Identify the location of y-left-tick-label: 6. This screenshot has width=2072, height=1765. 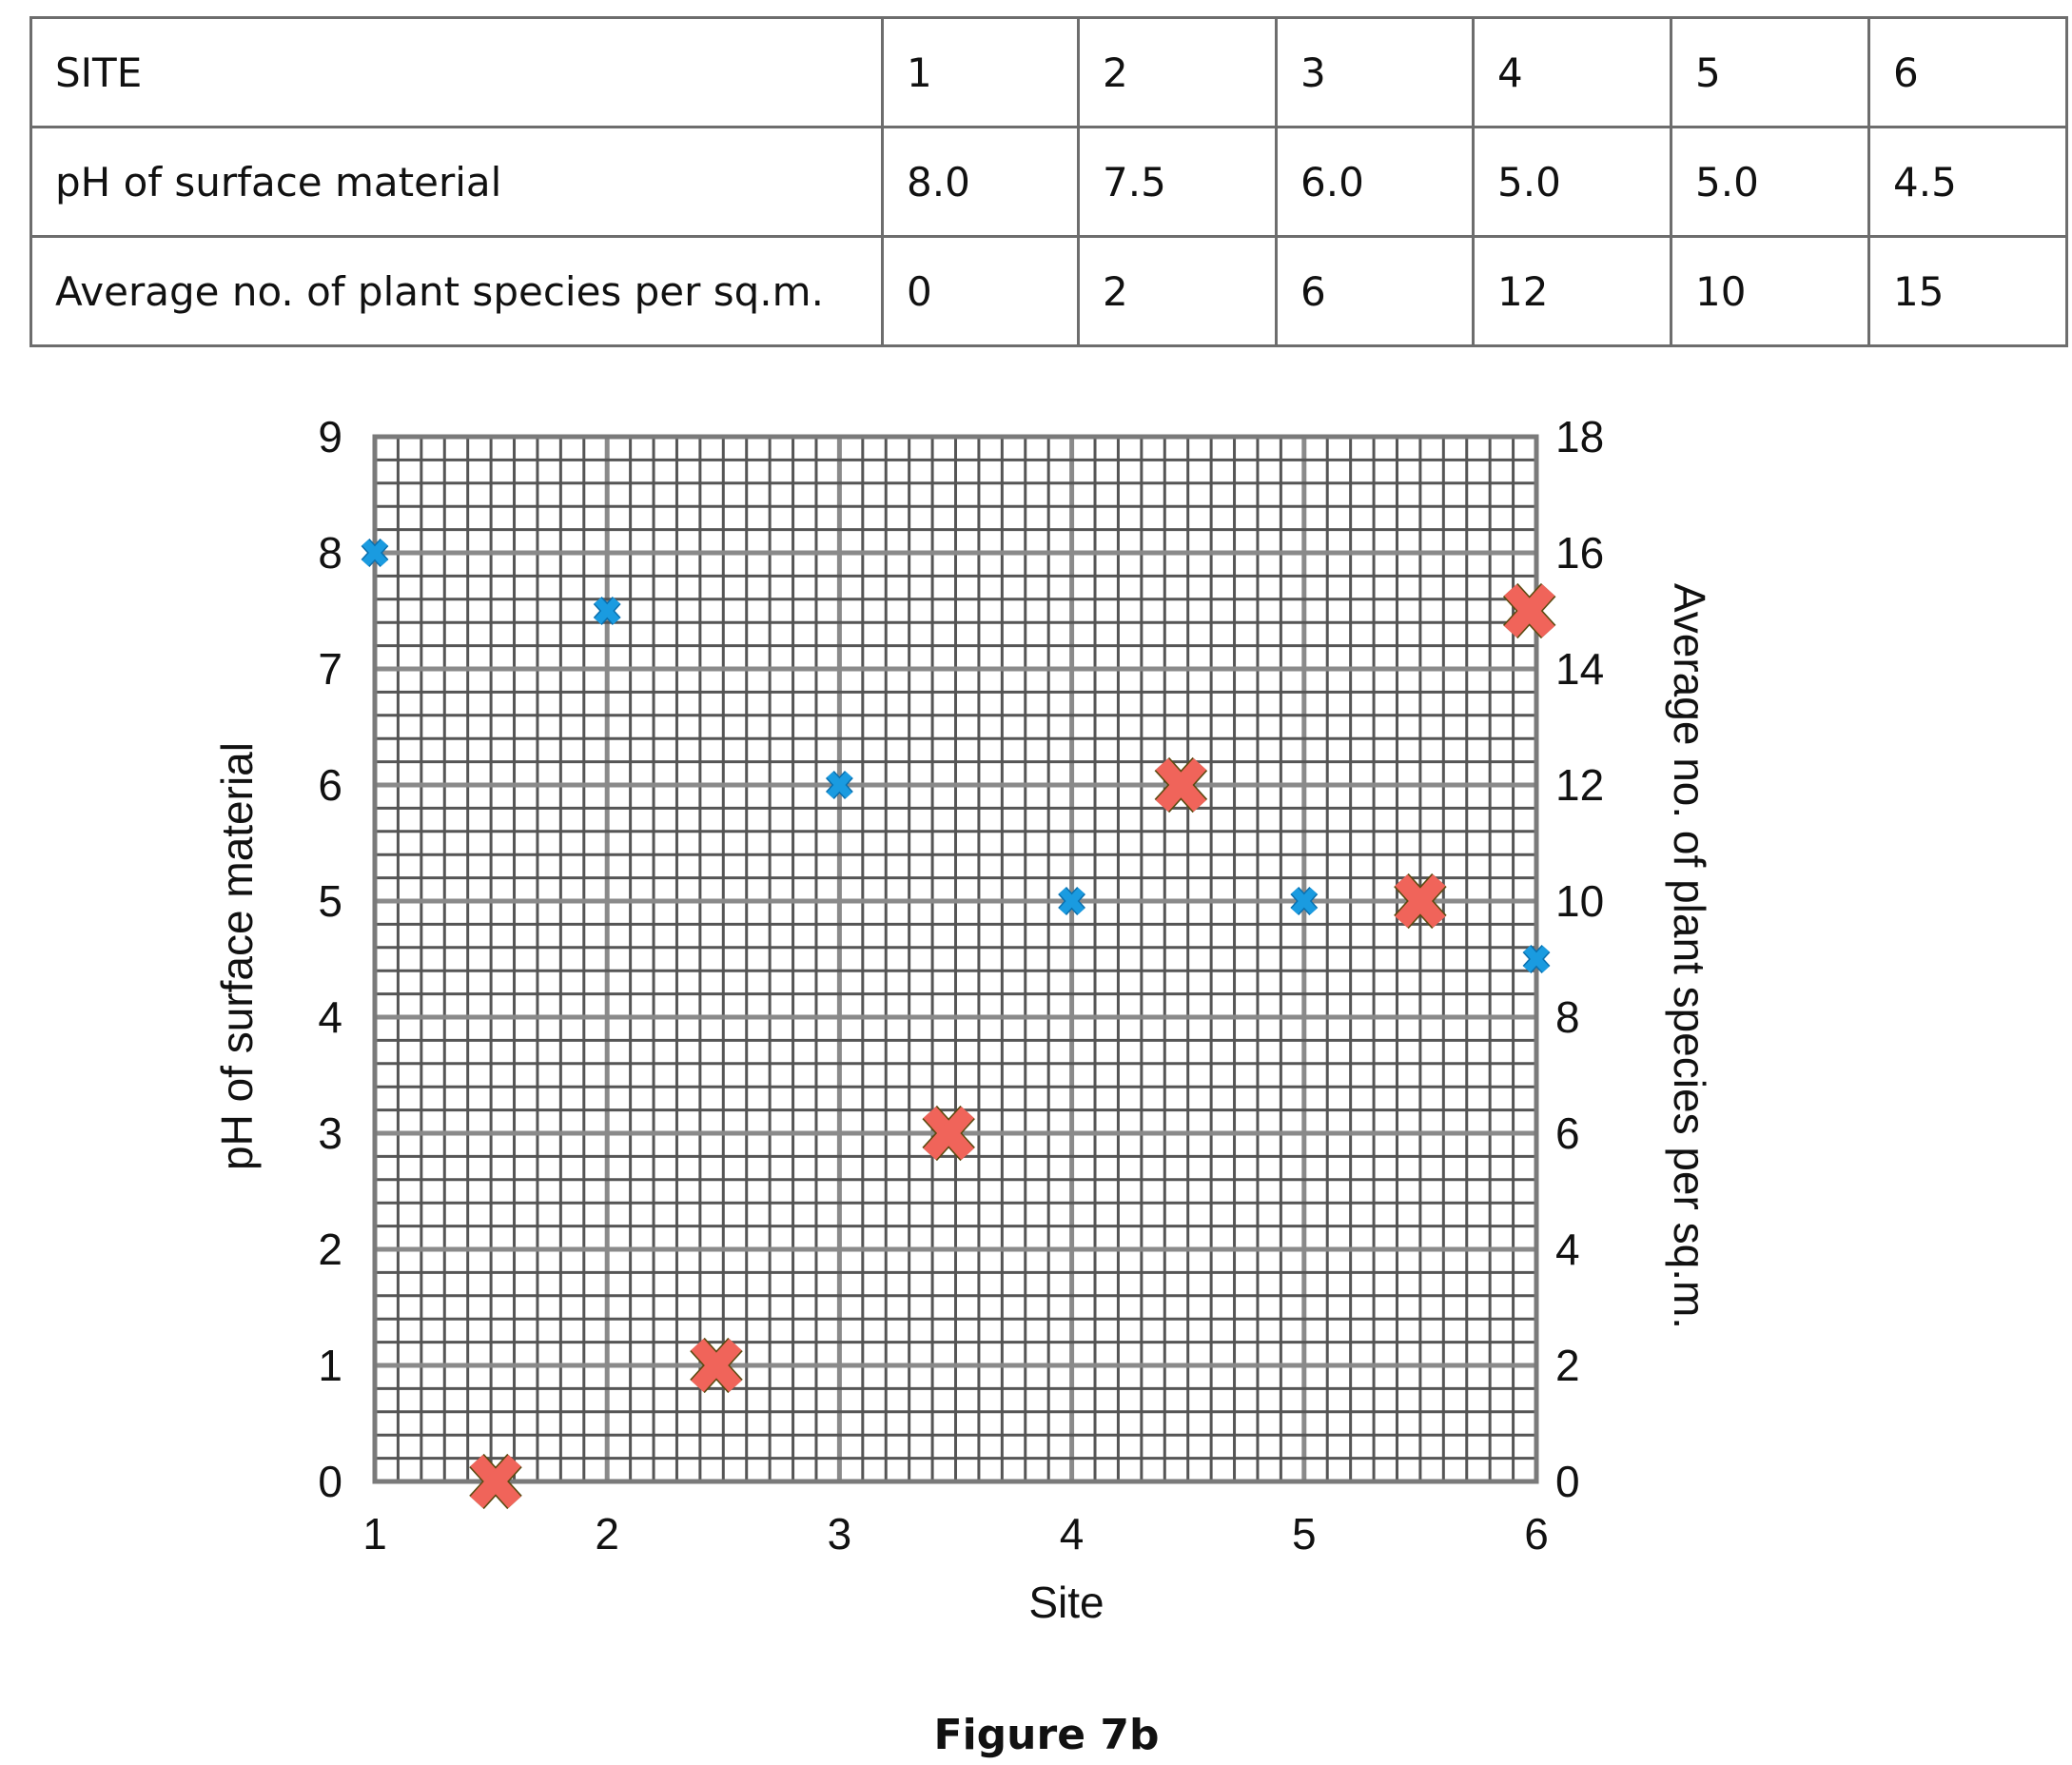
(330, 785).